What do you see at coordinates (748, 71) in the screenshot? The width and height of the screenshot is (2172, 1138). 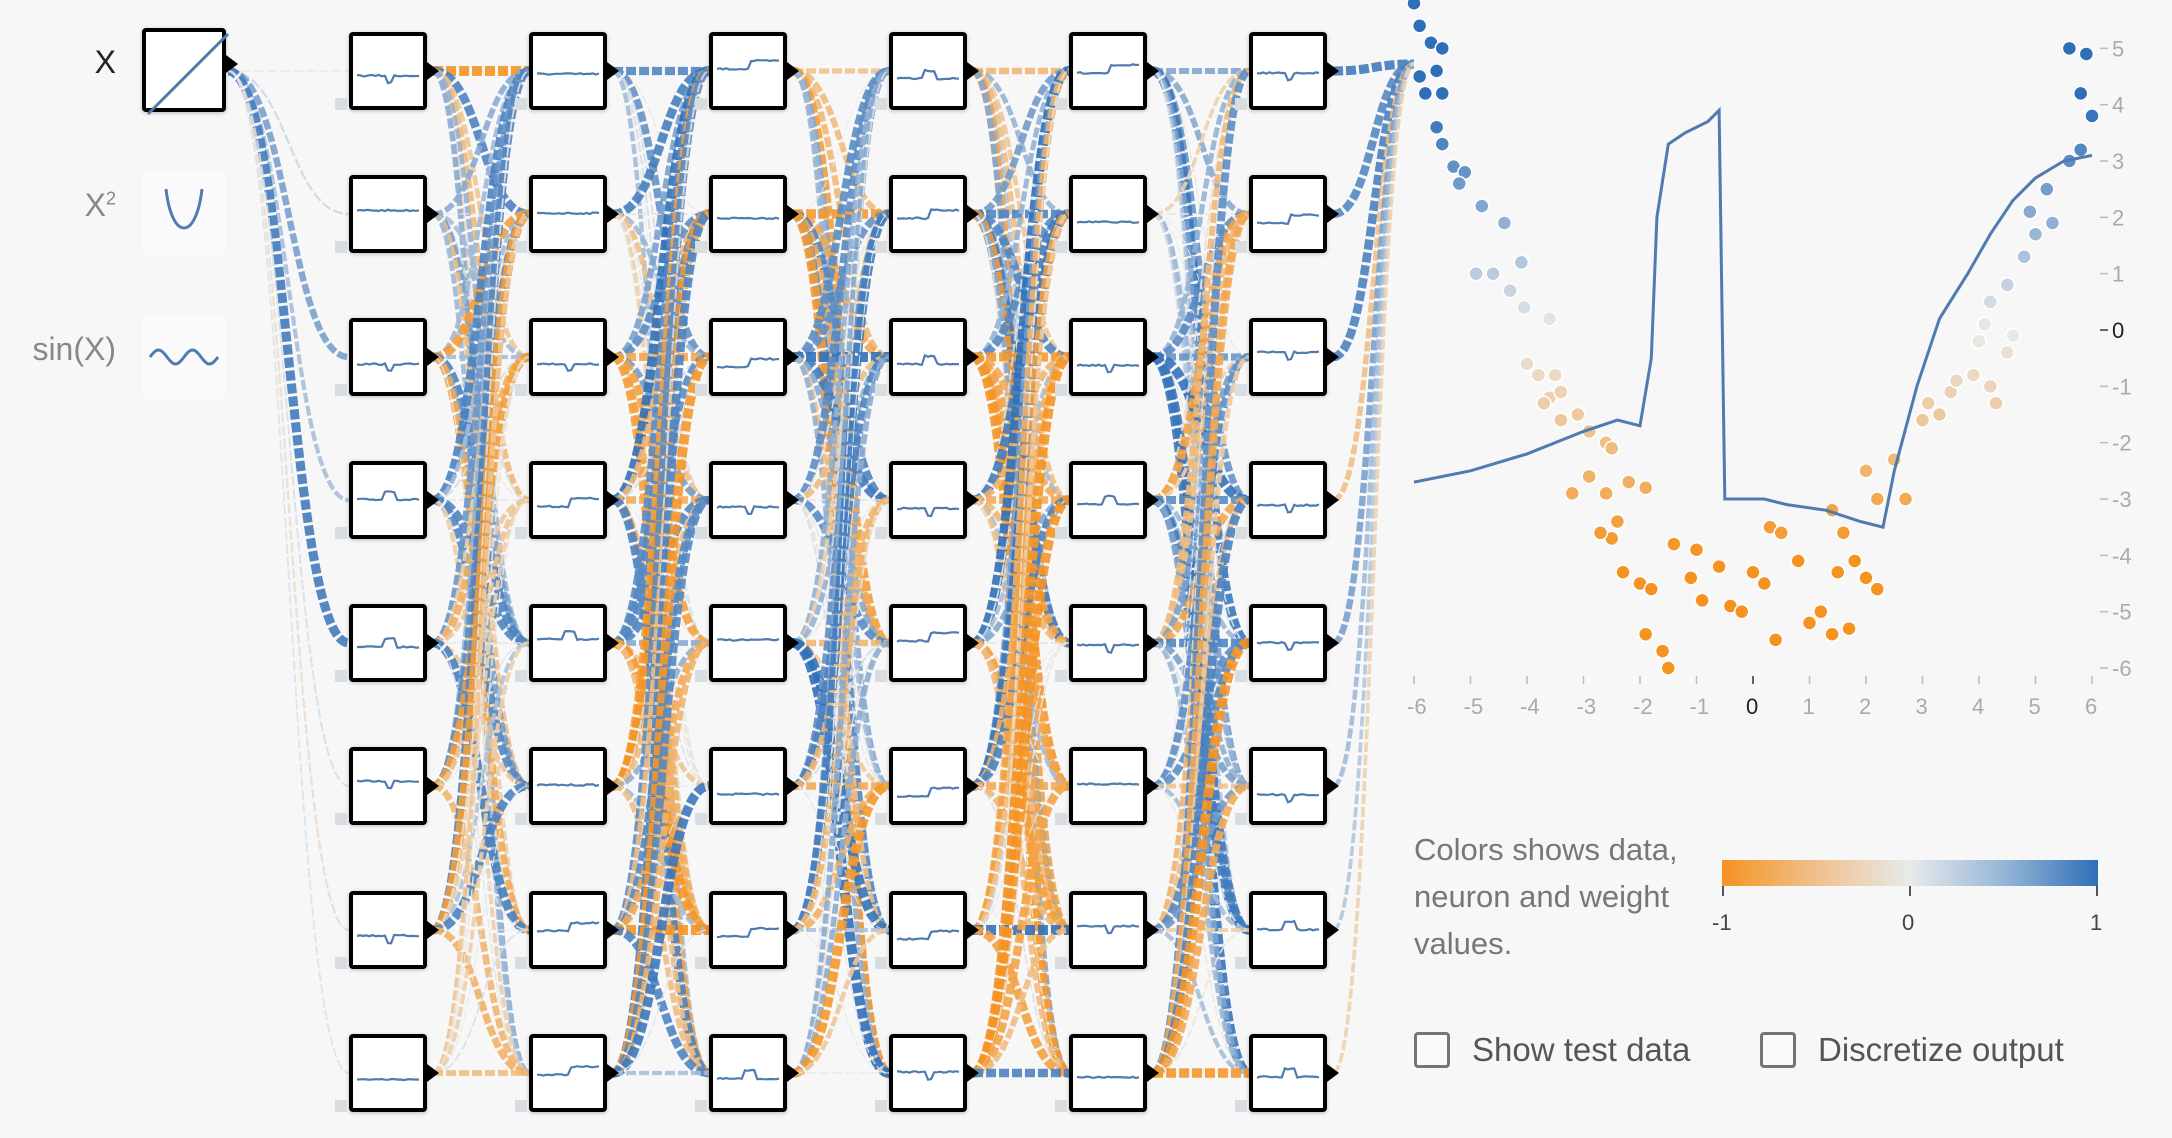 I see `neuron-l3-n1` at bounding box center [748, 71].